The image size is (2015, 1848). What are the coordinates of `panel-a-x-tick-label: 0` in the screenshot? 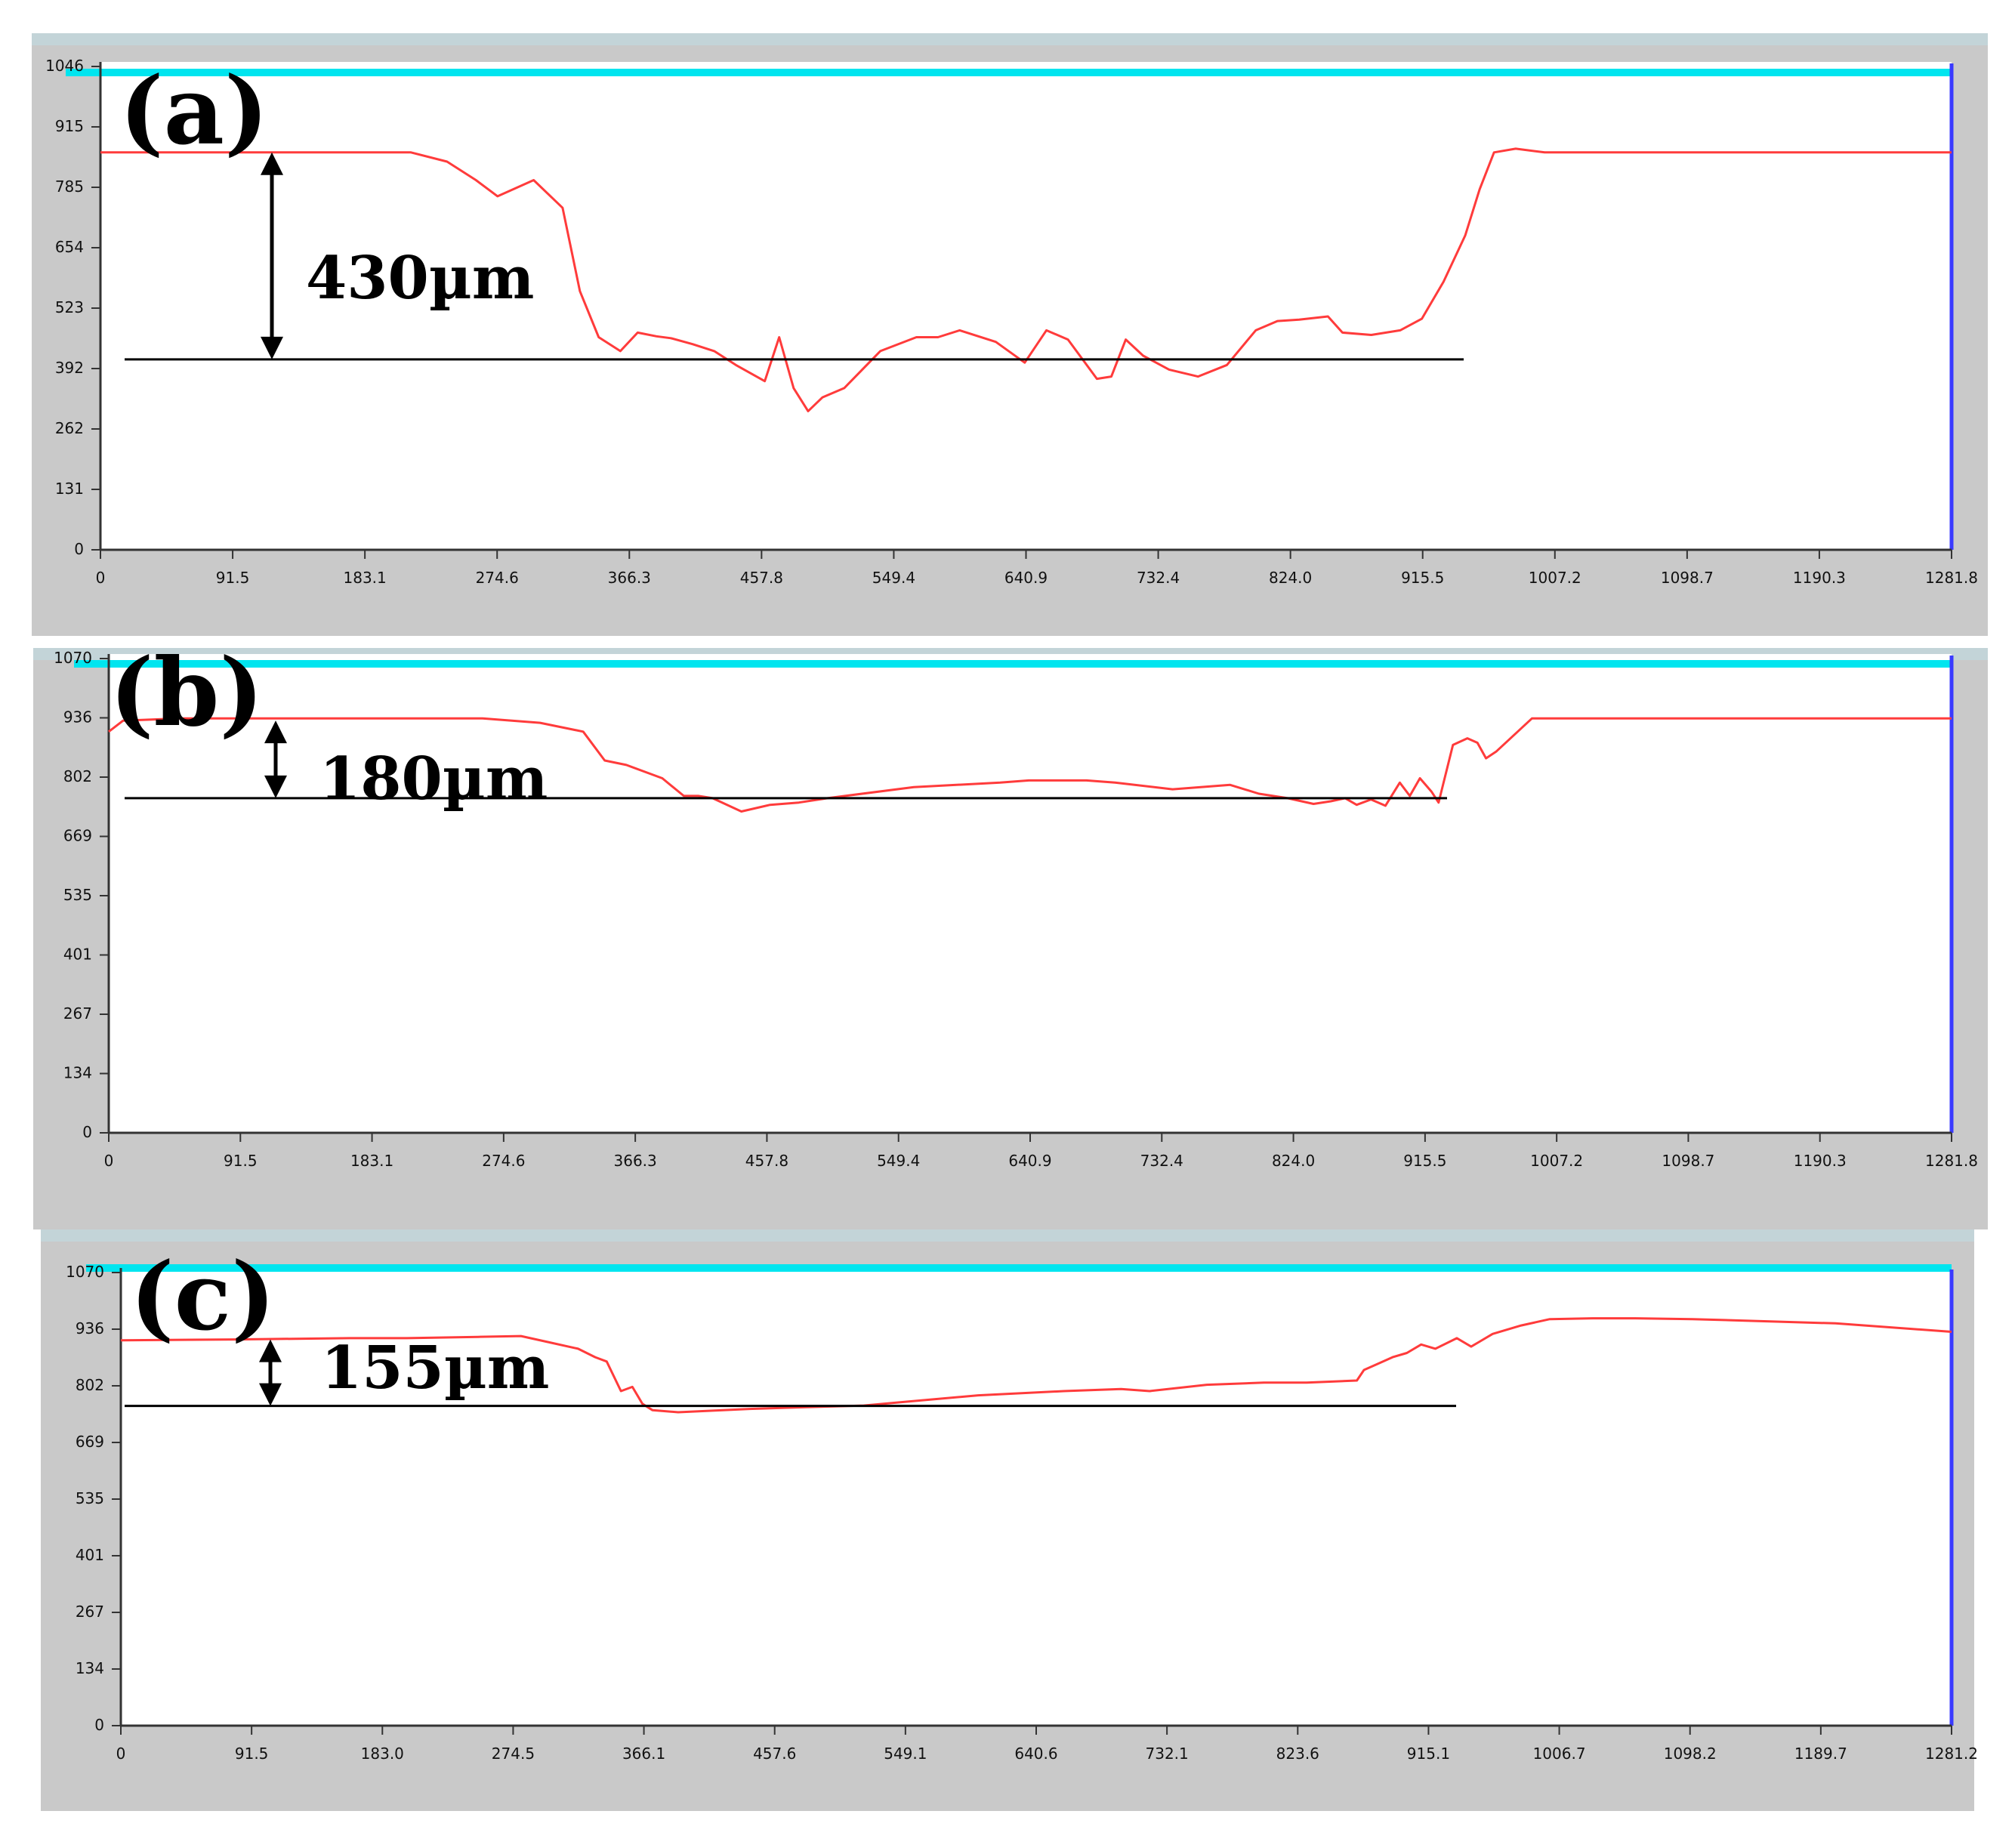 It's located at (101, 578).